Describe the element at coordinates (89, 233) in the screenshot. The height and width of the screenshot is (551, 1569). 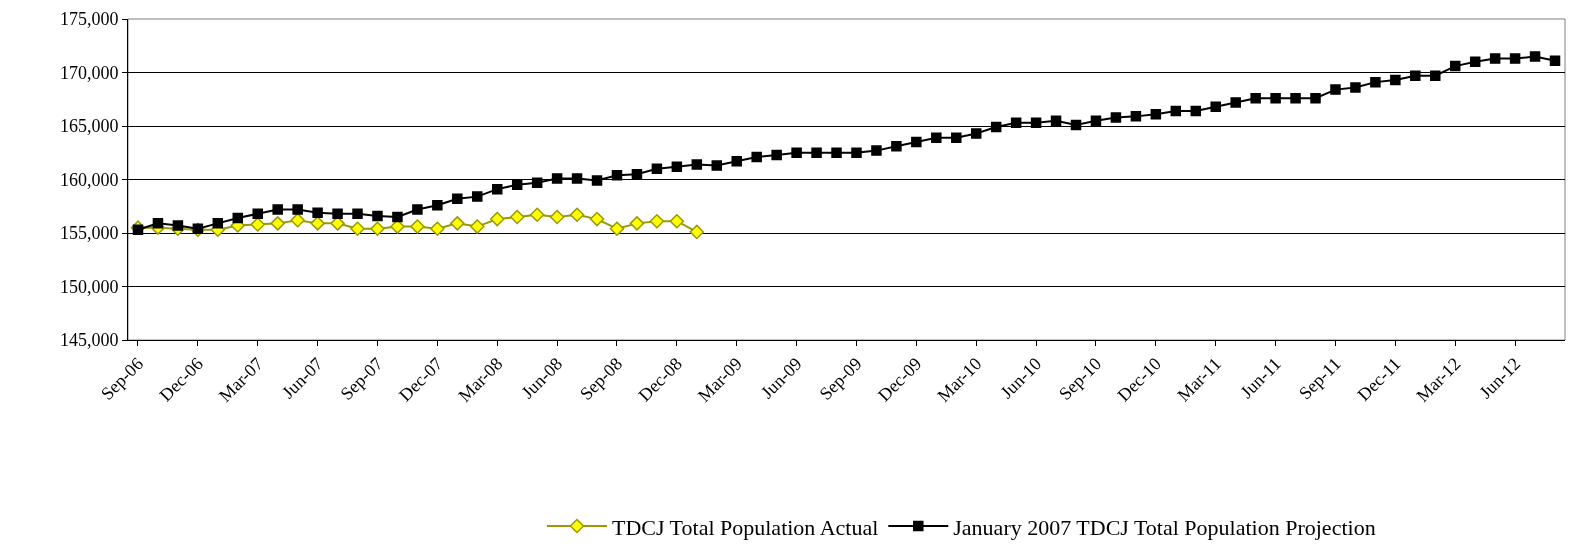
I see `y-tick-label: 155,000` at that location.